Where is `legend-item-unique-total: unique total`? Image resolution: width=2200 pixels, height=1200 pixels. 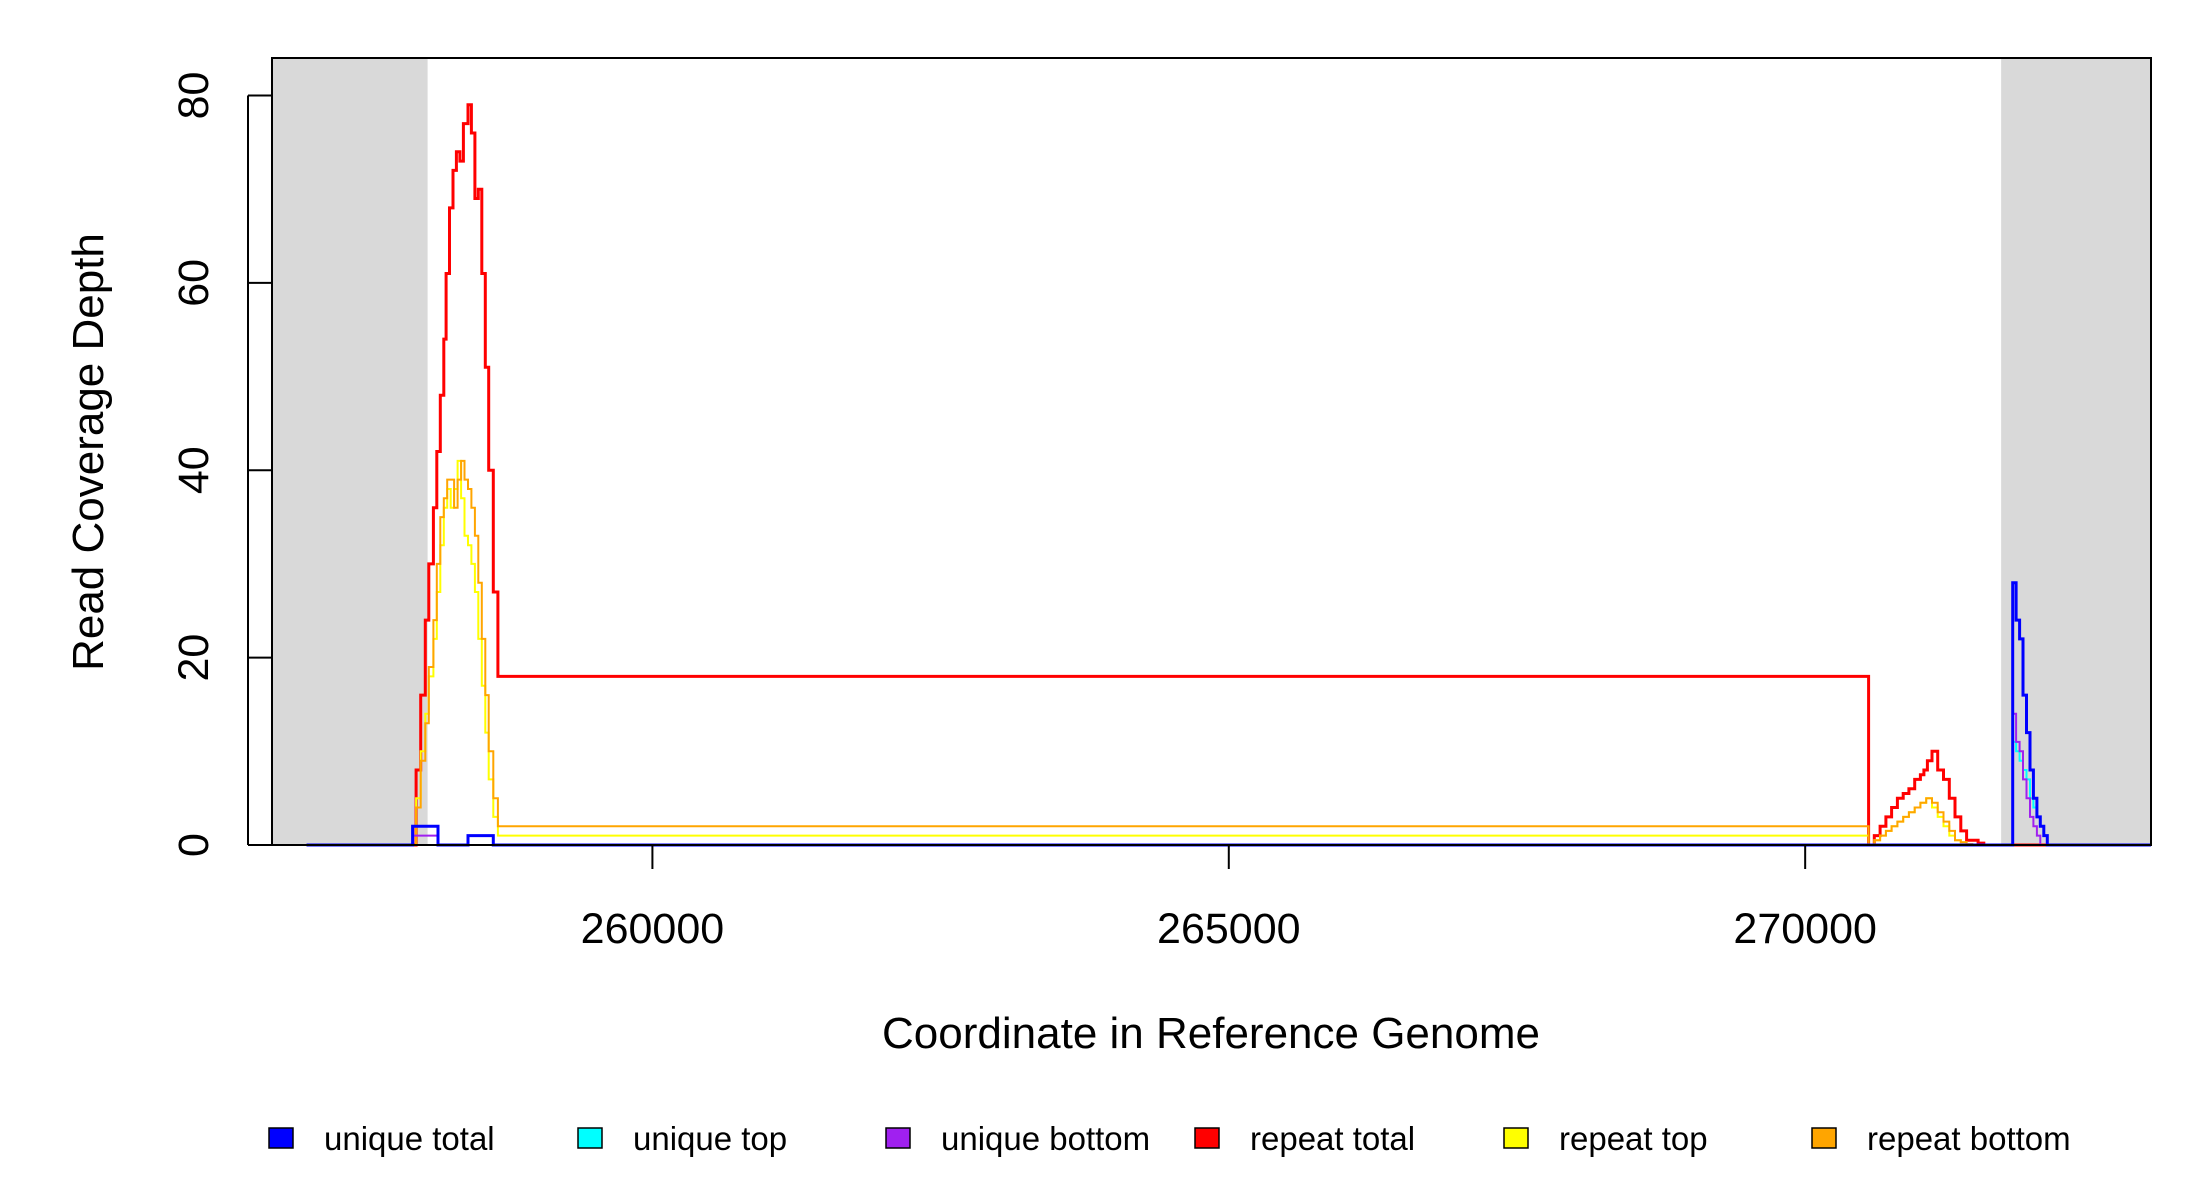
legend-item-unique-total: unique total is located at coordinates (381, 1138).